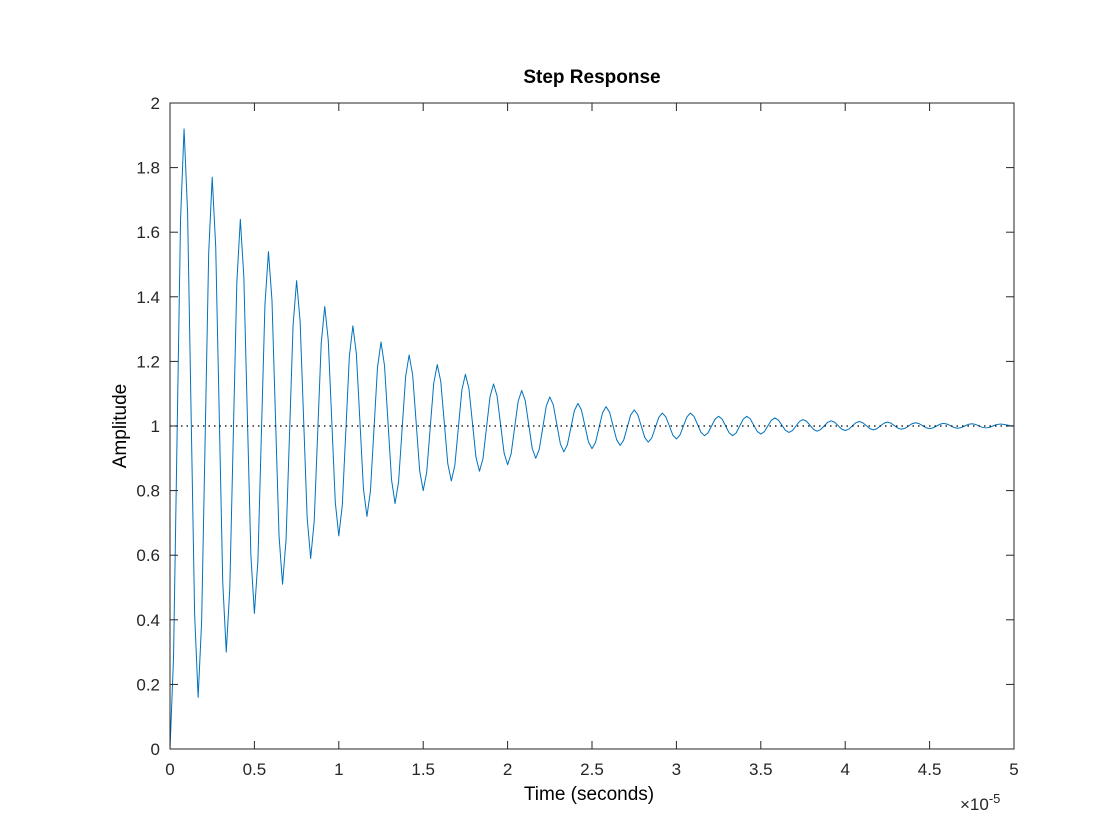  What do you see at coordinates (120, 426) in the screenshot?
I see `y-axis-label: Amplitude` at bounding box center [120, 426].